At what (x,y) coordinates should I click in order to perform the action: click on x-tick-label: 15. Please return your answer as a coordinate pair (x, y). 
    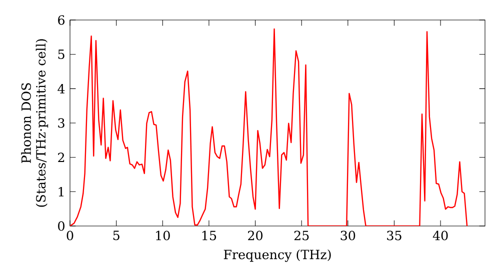
    Looking at the image, I should click on (209, 235).